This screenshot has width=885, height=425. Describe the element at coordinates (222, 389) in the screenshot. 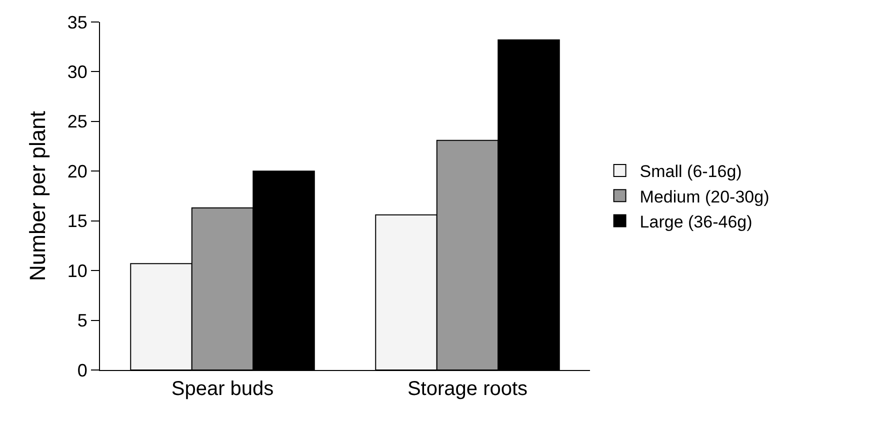

I see `x-tick-label: Spear buds` at that location.